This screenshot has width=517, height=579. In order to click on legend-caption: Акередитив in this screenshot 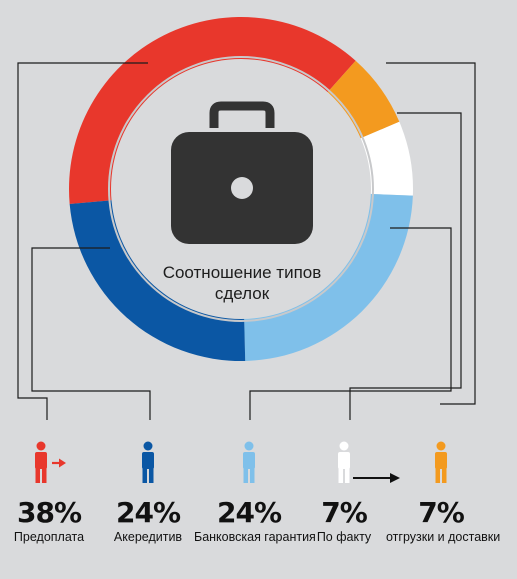, I will do `click(148, 537)`.